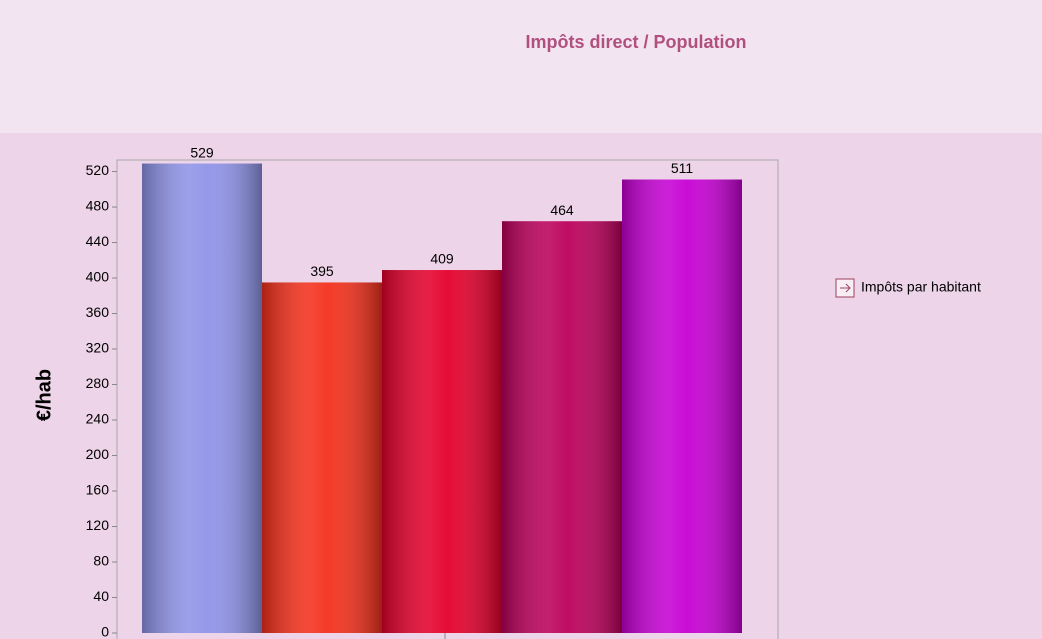  Describe the element at coordinates (98, 490) in the screenshot. I see `y-tick-label: 160` at that location.